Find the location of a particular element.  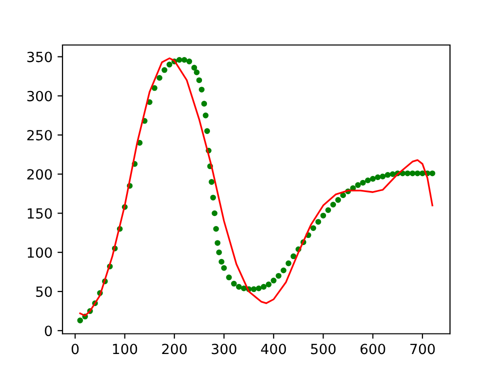

y-tick-label: 250 is located at coordinates (39, 135).